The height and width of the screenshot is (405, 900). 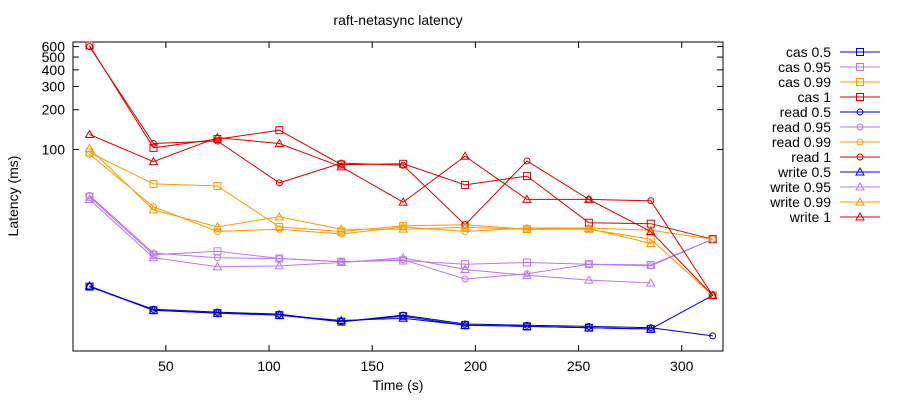 What do you see at coordinates (811, 157) in the screenshot?
I see `legend-label: read 1` at bounding box center [811, 157].